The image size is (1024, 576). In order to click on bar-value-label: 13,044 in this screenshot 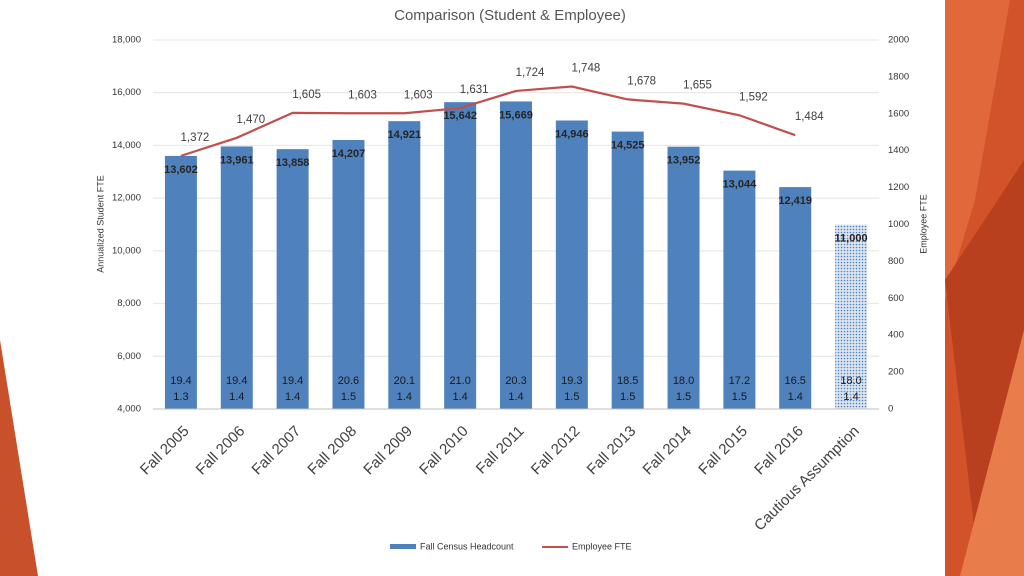, I will do `click(740, 185)`.